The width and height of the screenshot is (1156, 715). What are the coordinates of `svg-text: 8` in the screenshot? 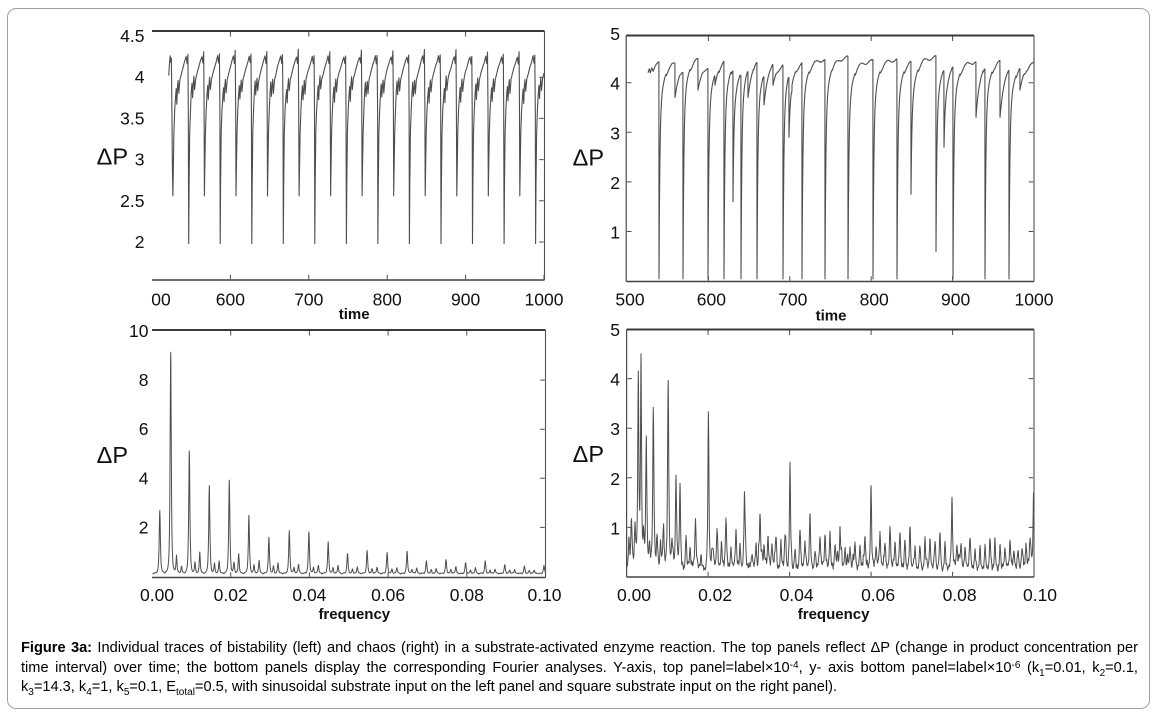 It's located at (144, 380).